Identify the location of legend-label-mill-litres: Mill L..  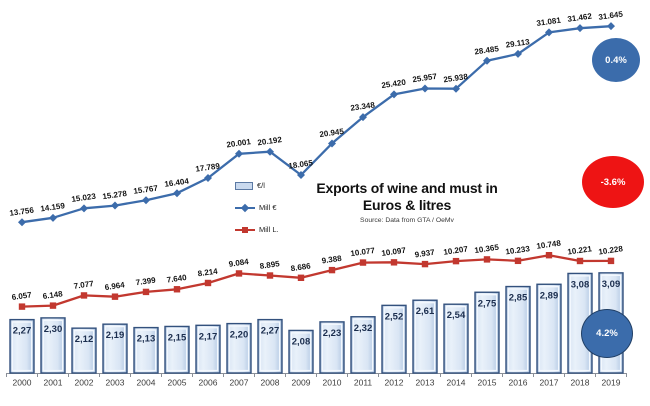
(269, 229).